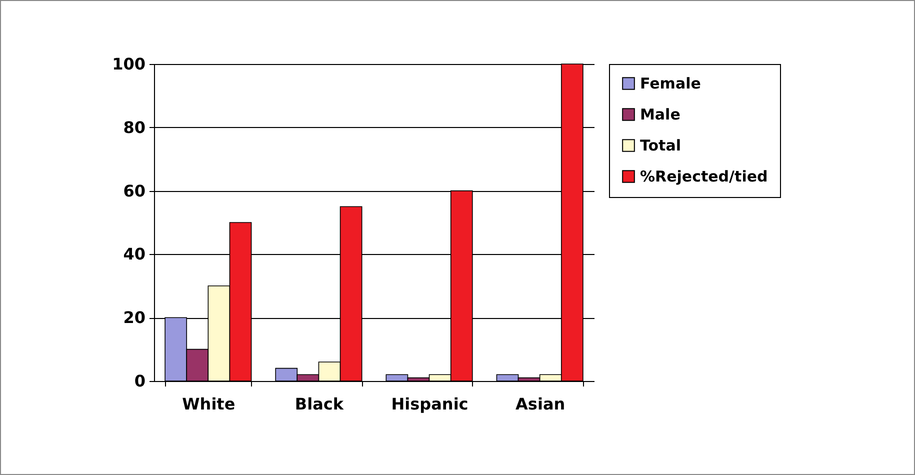 Image resolution: width=915 pixels, height=475 pixels. Describe the element at coordinates (429, 404) in the screenshot. I see `x-tick-label: Hispanic` at that location.